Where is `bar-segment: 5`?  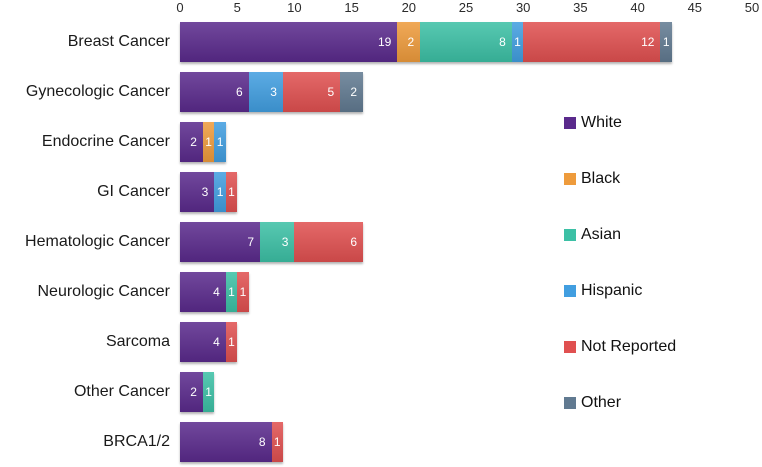
bar-segment: 5 is located at coordinates (311, 92).